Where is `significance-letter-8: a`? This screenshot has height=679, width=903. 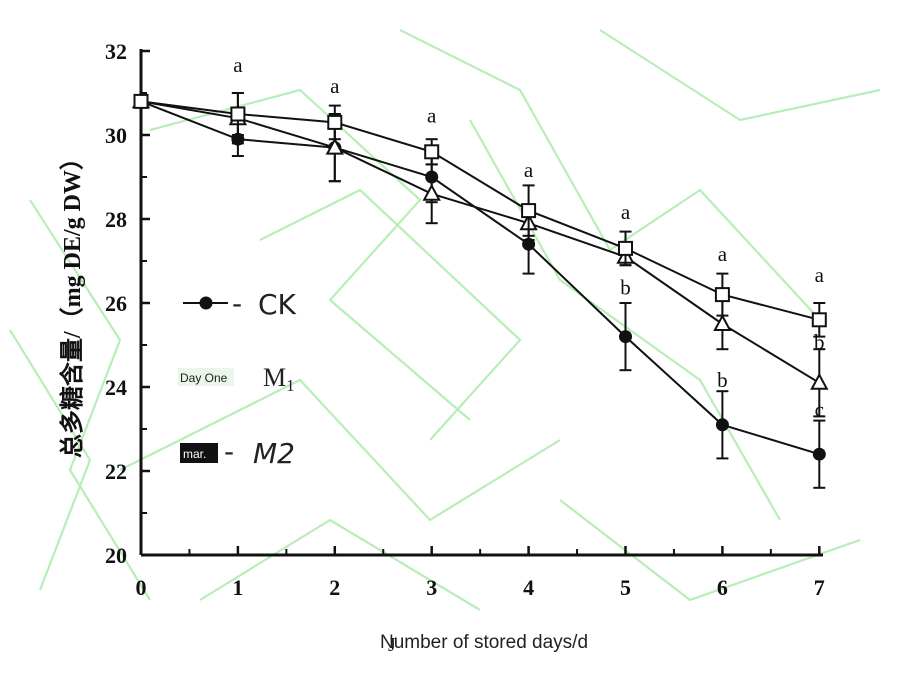
significance-letter-8: a is located at coordinates (820, 275).